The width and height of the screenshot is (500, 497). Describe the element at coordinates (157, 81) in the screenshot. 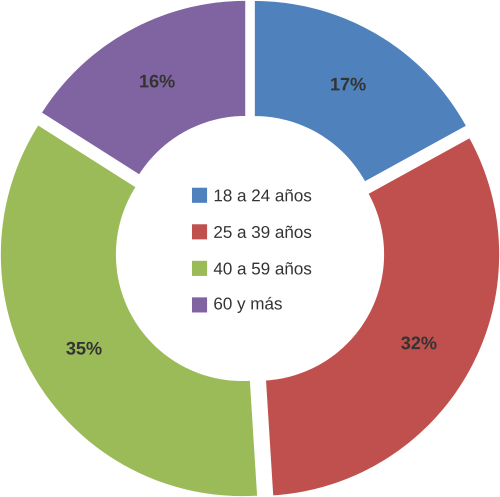

I see `data-label: 16%` at that location.